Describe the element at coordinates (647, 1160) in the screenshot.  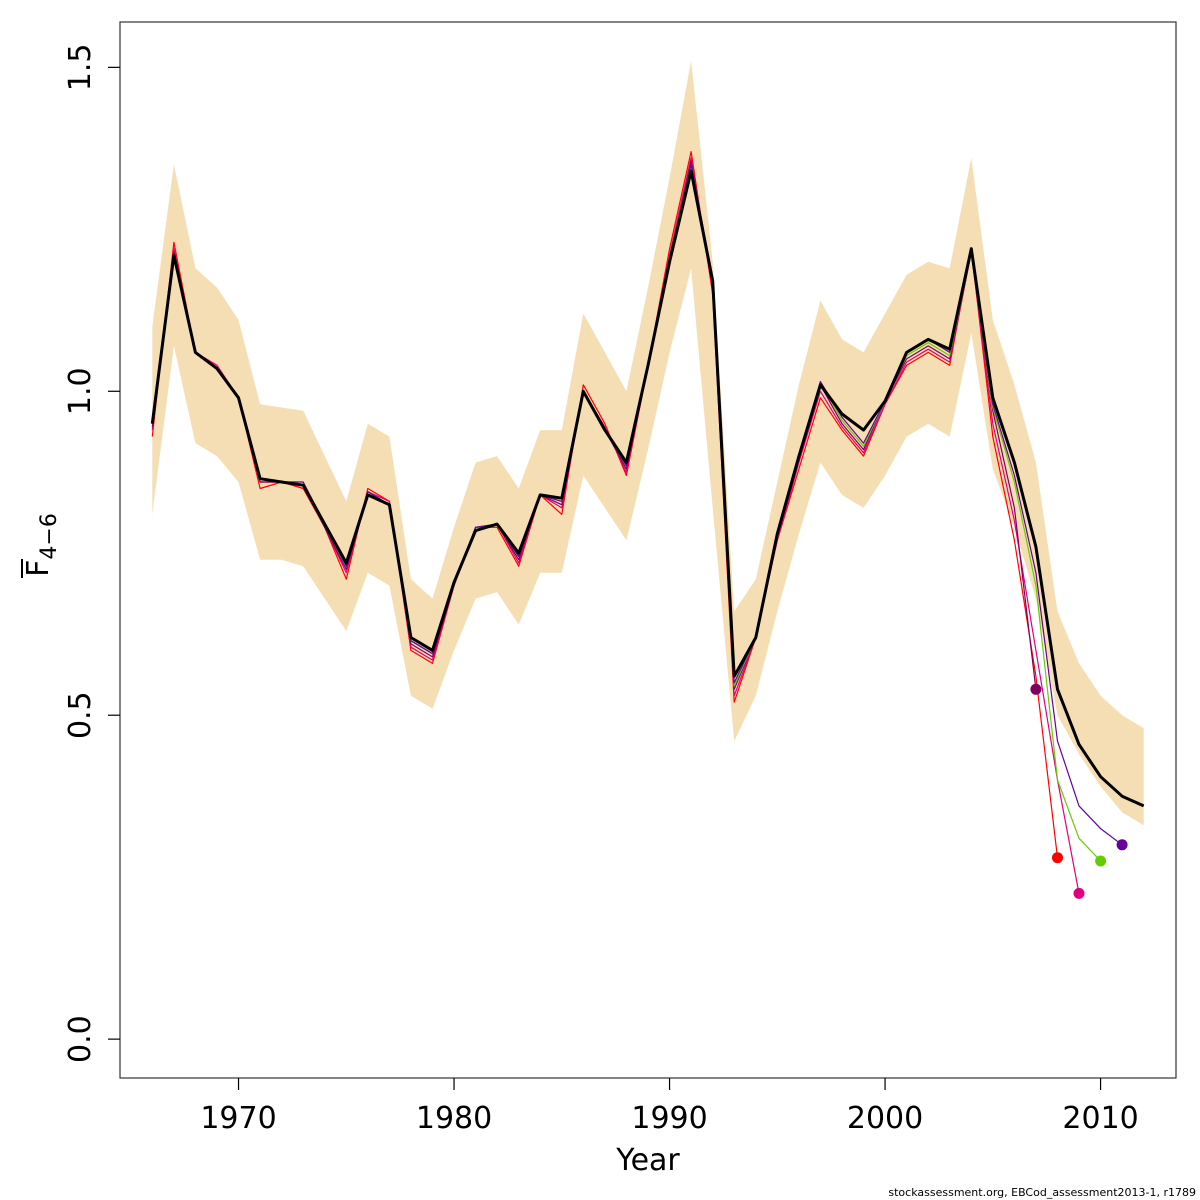
I see `x-axis-title: Year` at that location.